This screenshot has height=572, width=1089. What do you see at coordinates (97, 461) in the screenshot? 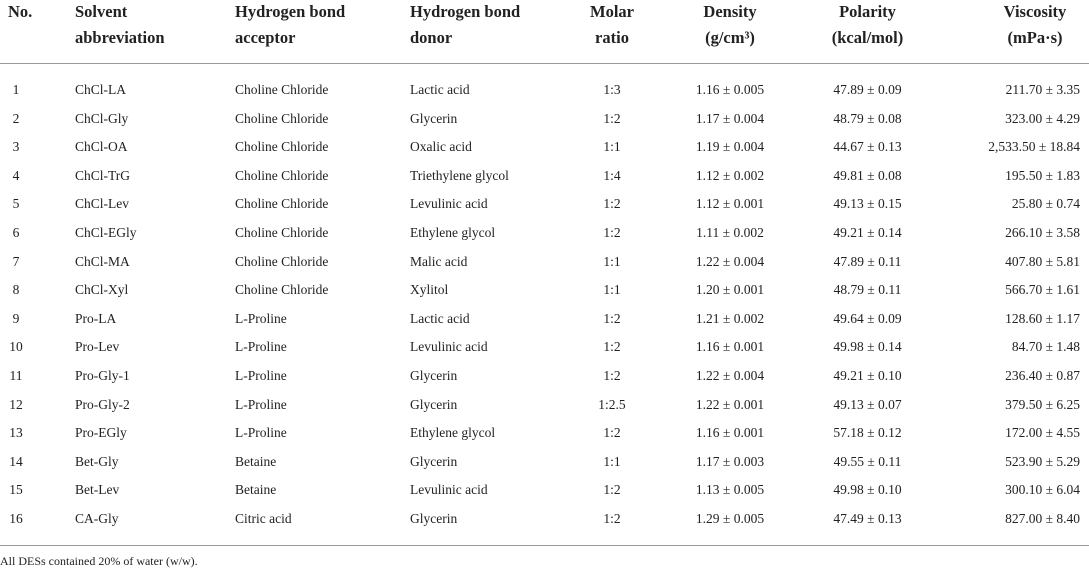
I see `table-cell: Bet-Gly` at bounding box center [97, 461].